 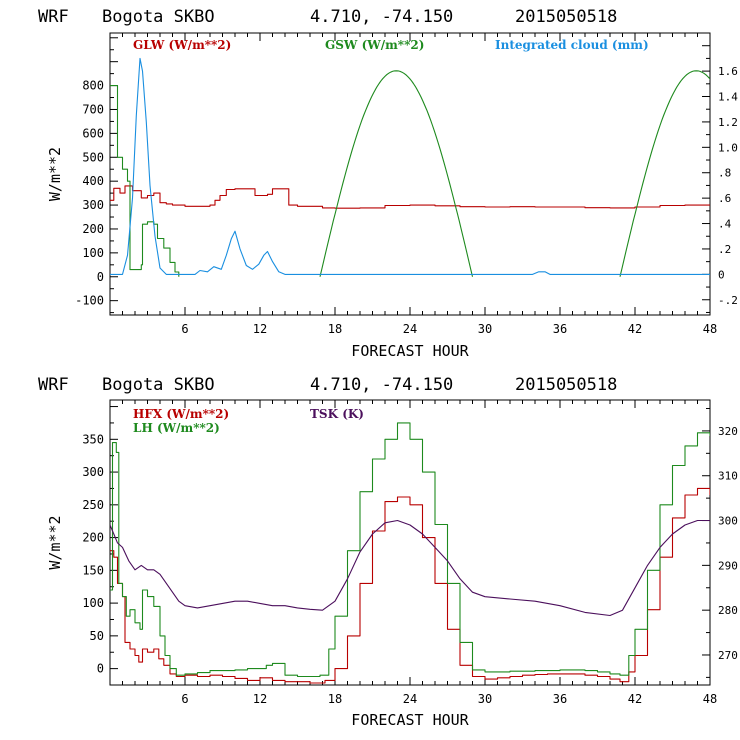 I want to click on y-tick-label: 250, so click(x=93, y=505).